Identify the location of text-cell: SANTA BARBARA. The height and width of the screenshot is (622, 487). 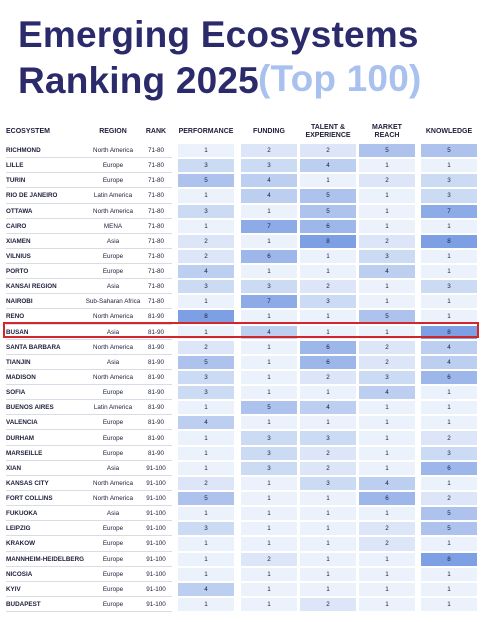
(33, 347).